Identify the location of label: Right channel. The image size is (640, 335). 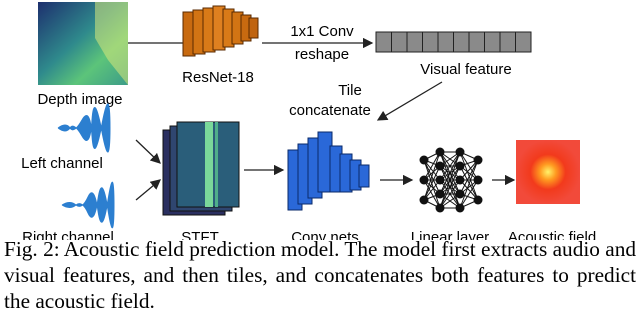
(68, 234).